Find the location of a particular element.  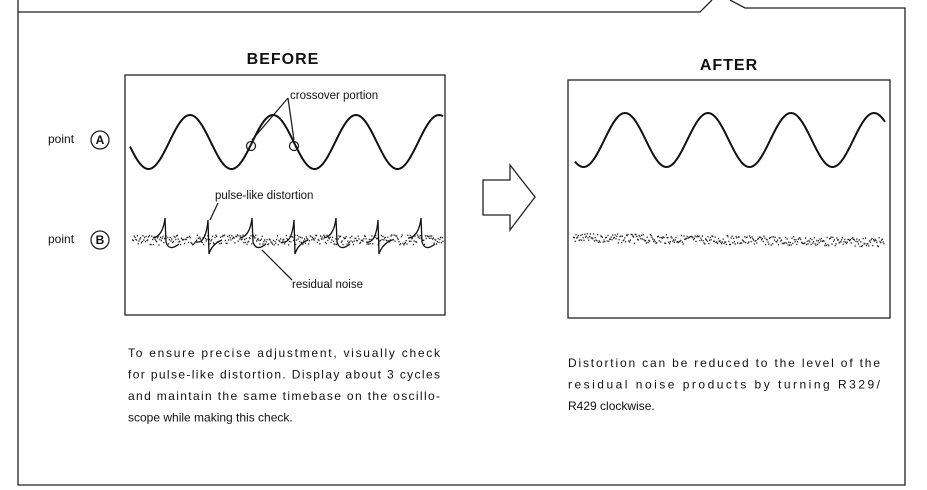

crossover-circle is located at coordinates (251, 146).